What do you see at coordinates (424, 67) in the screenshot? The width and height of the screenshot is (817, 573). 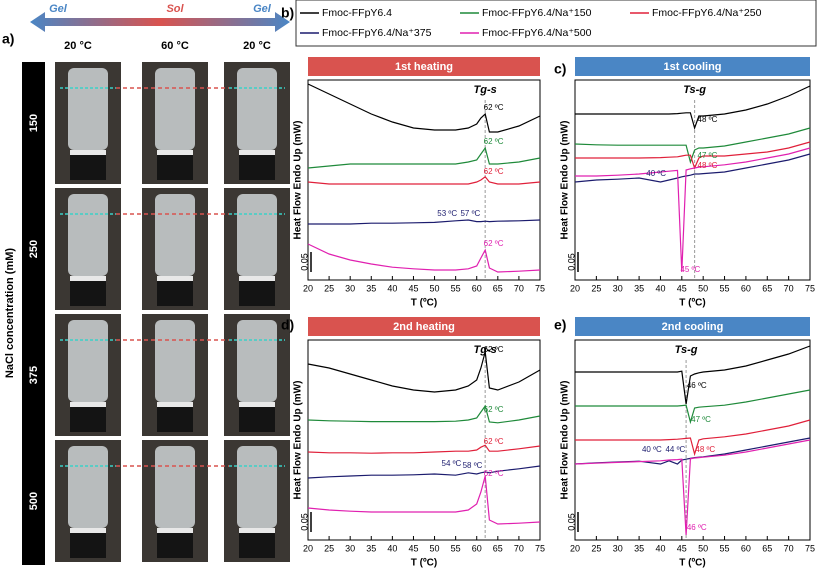 I see `panel-title: 1st heating` at bounding box center [424, 67].